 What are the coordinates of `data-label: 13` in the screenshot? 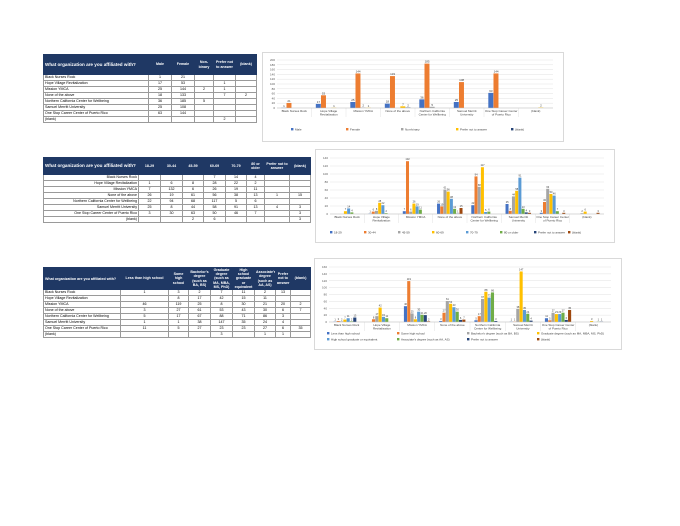 It's located at (523, 207).